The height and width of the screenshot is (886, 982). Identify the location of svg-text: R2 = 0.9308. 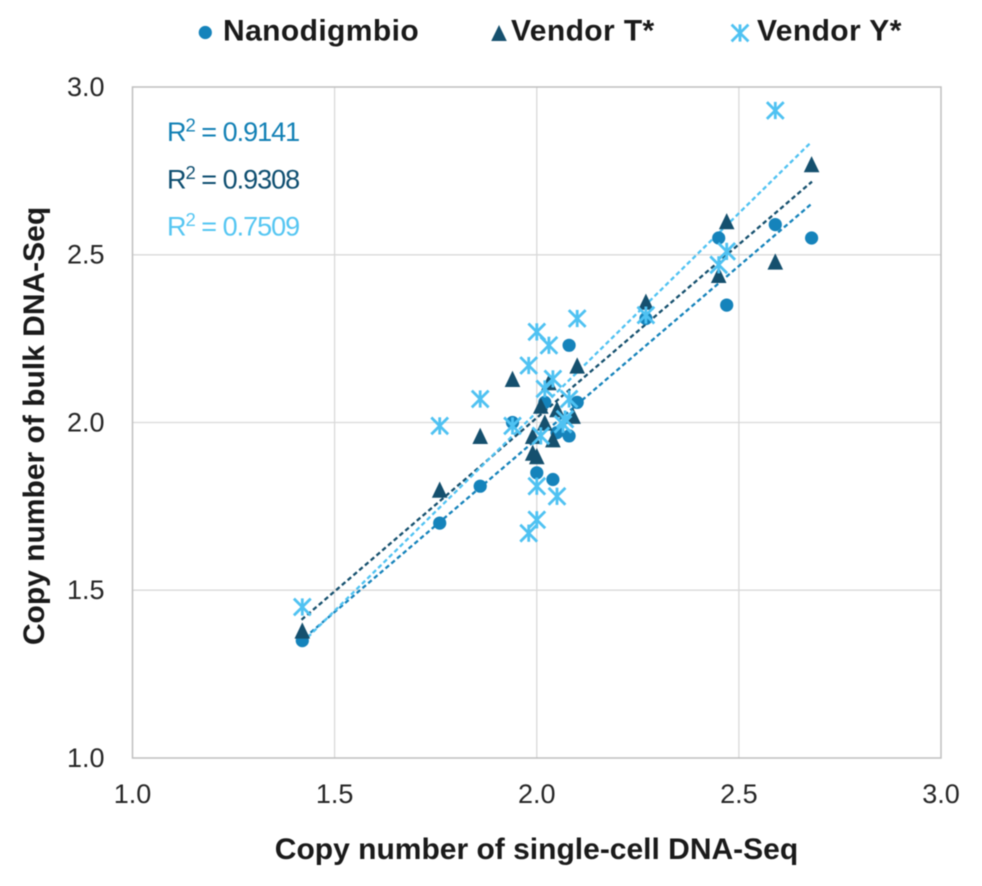
(233, 178).